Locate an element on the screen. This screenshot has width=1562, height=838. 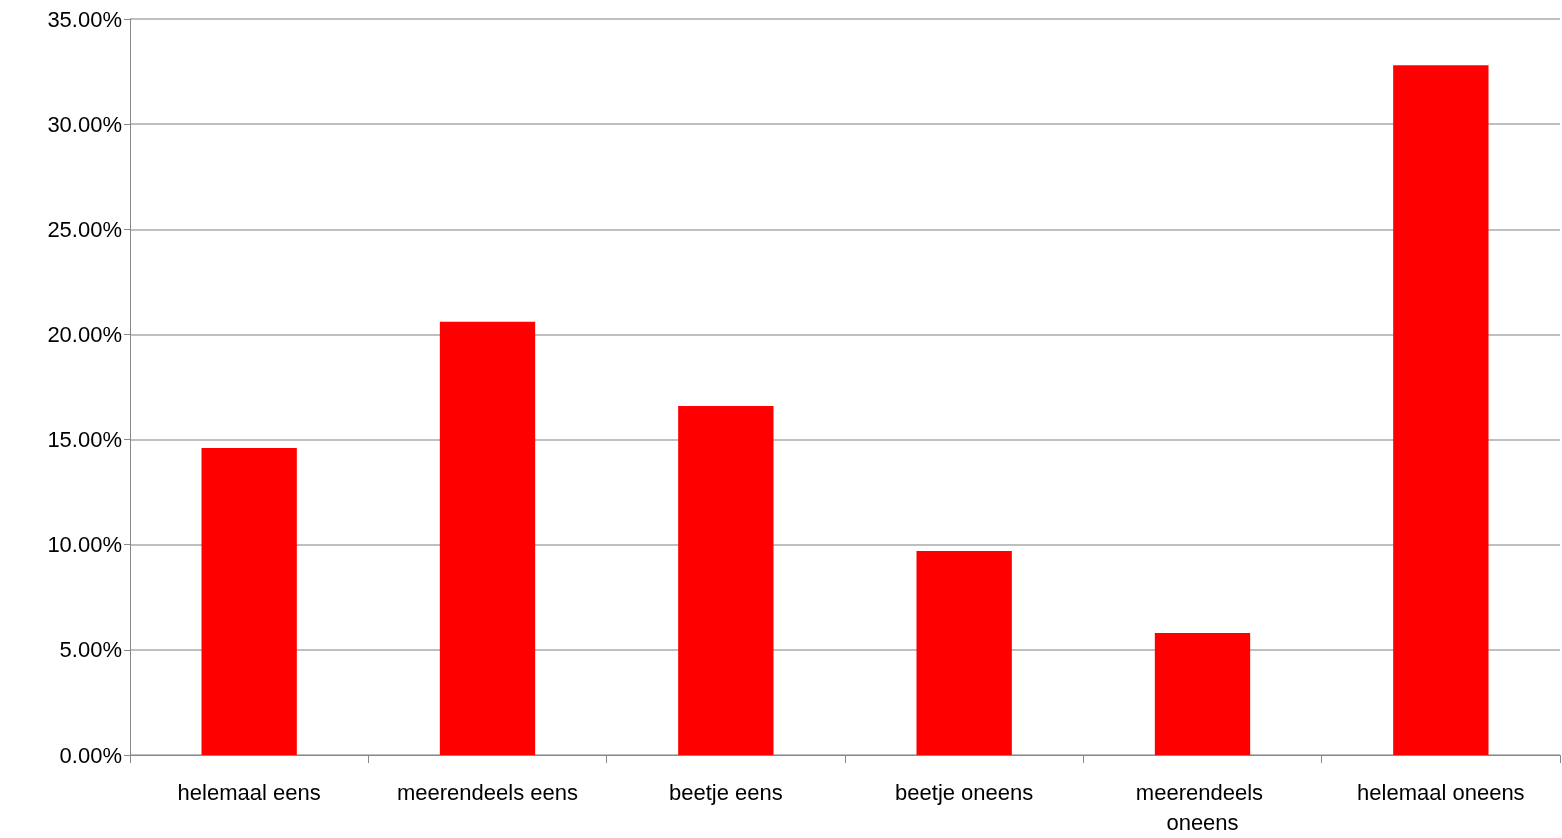
y-tick-label: 25.00% is located at coordinates (84, 229).